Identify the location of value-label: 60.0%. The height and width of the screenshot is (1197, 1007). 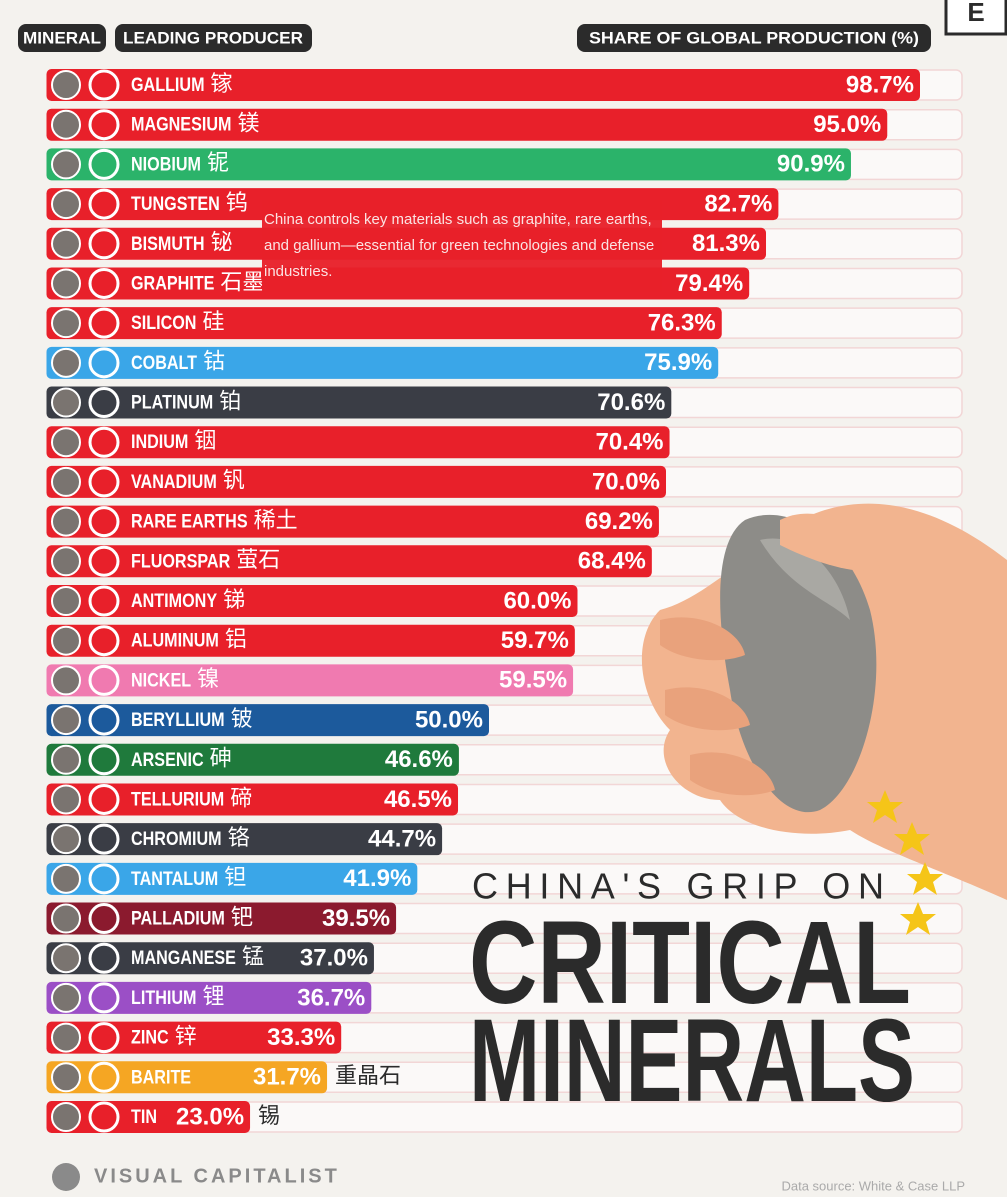
(537, 600).